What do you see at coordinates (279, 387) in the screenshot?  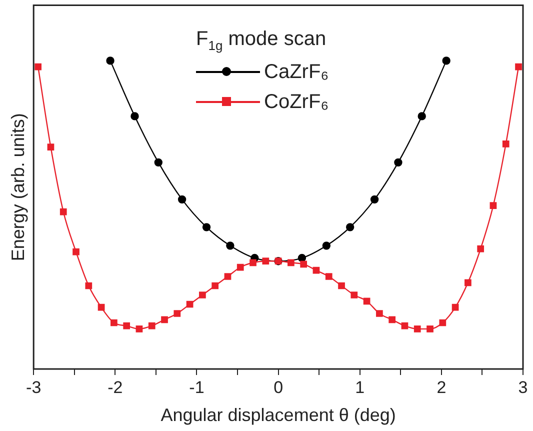 I see `x-tick-label: 0` at bounding box center [279, 387].